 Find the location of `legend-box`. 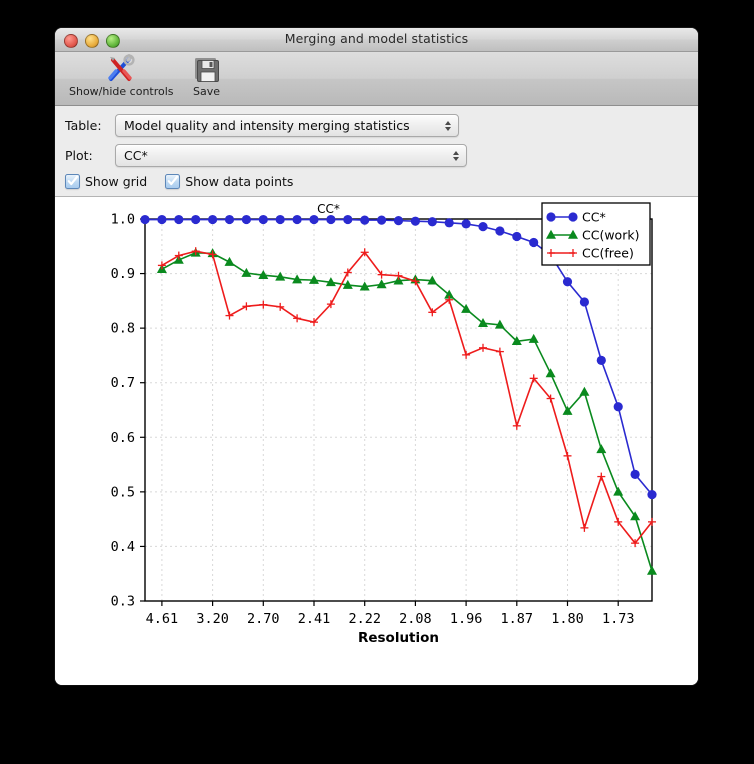

legend-box is located at coordinates (596, 234).